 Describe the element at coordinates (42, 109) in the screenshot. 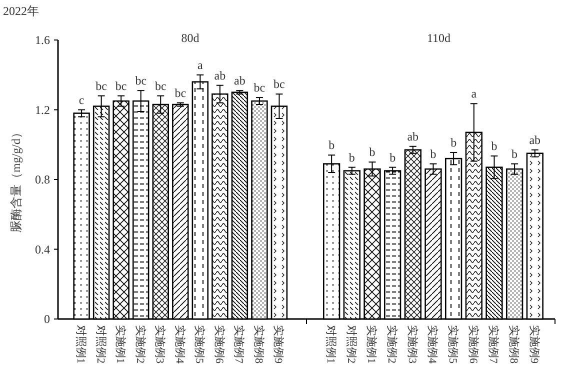

I see `y-tick-label: 1.2` at that location.